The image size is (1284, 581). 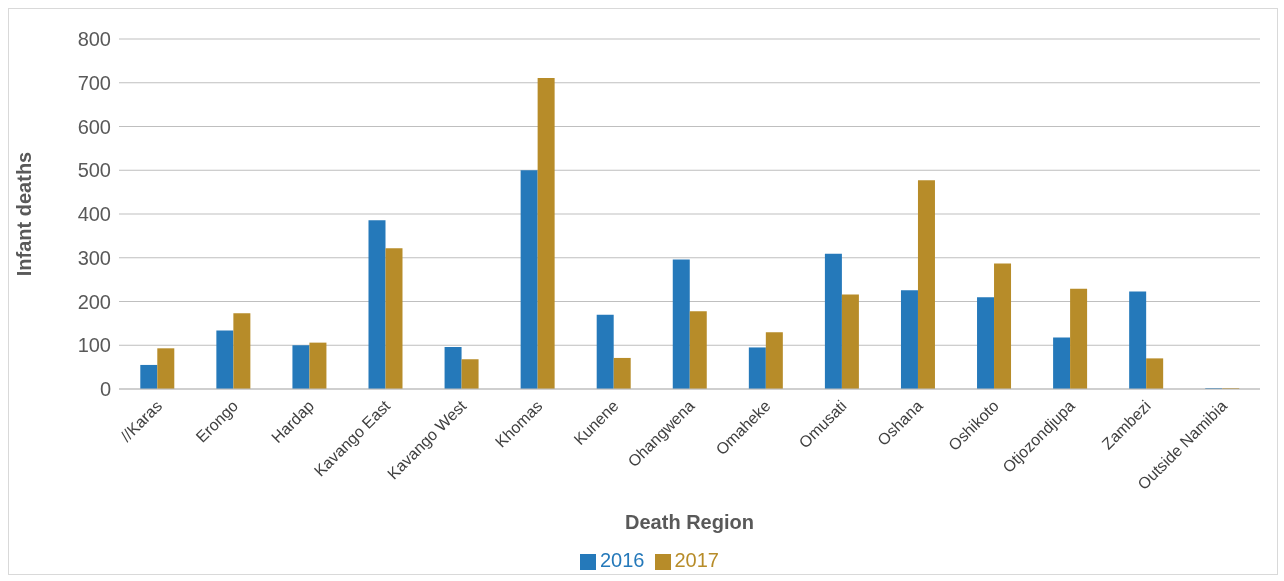 What do you see at coordinates (94, 82) in the screenshot?
I see `y-tick-label: 700` at bounding box center [94, 82].